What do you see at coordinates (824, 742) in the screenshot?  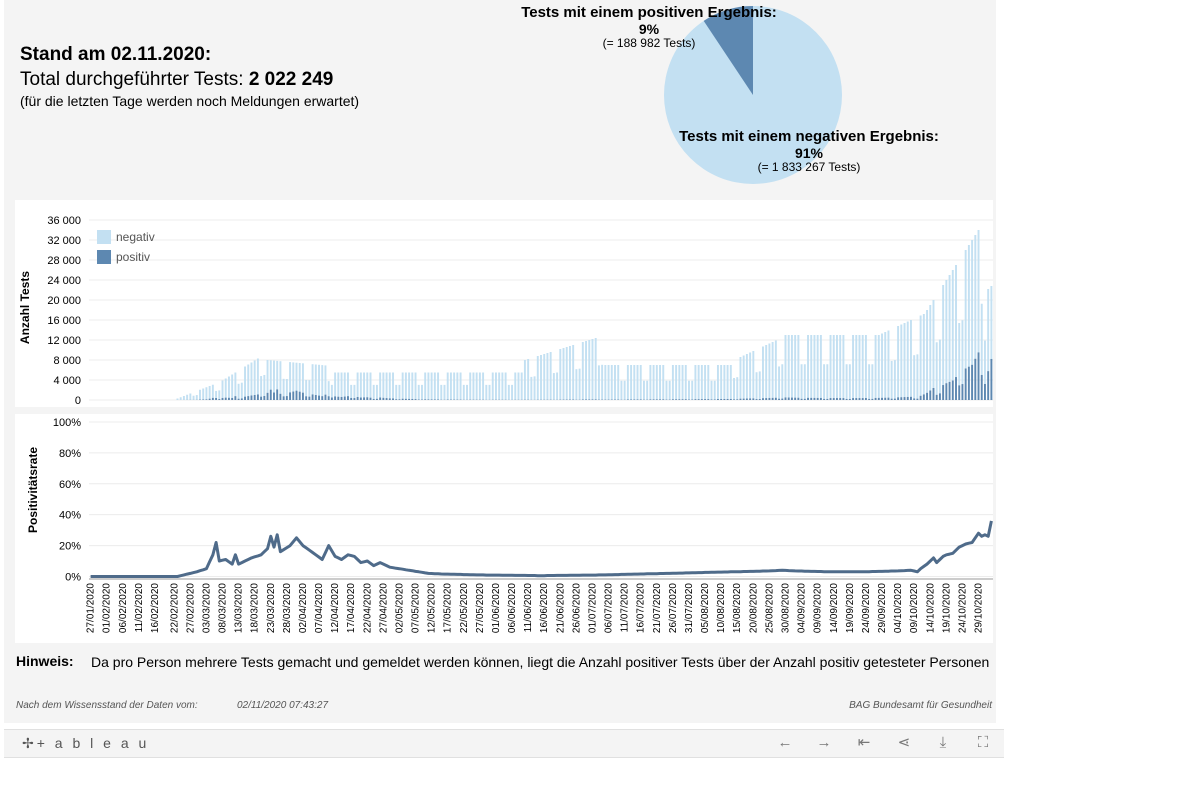 I see `redo-icon: →` at bounding box center [824, 742].